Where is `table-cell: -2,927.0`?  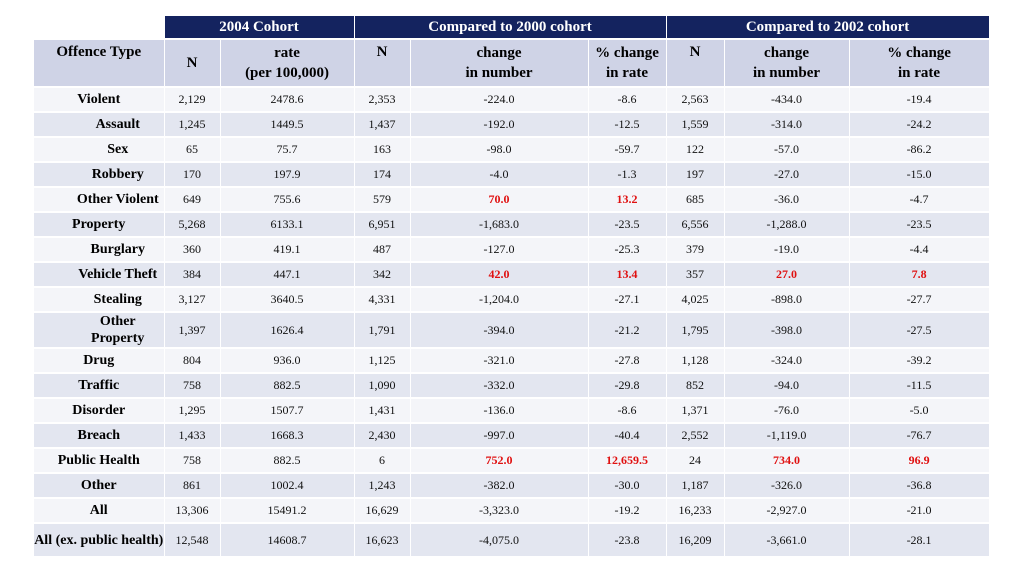
table-cell: -2,927.0 is located at coordinates (787, 511).